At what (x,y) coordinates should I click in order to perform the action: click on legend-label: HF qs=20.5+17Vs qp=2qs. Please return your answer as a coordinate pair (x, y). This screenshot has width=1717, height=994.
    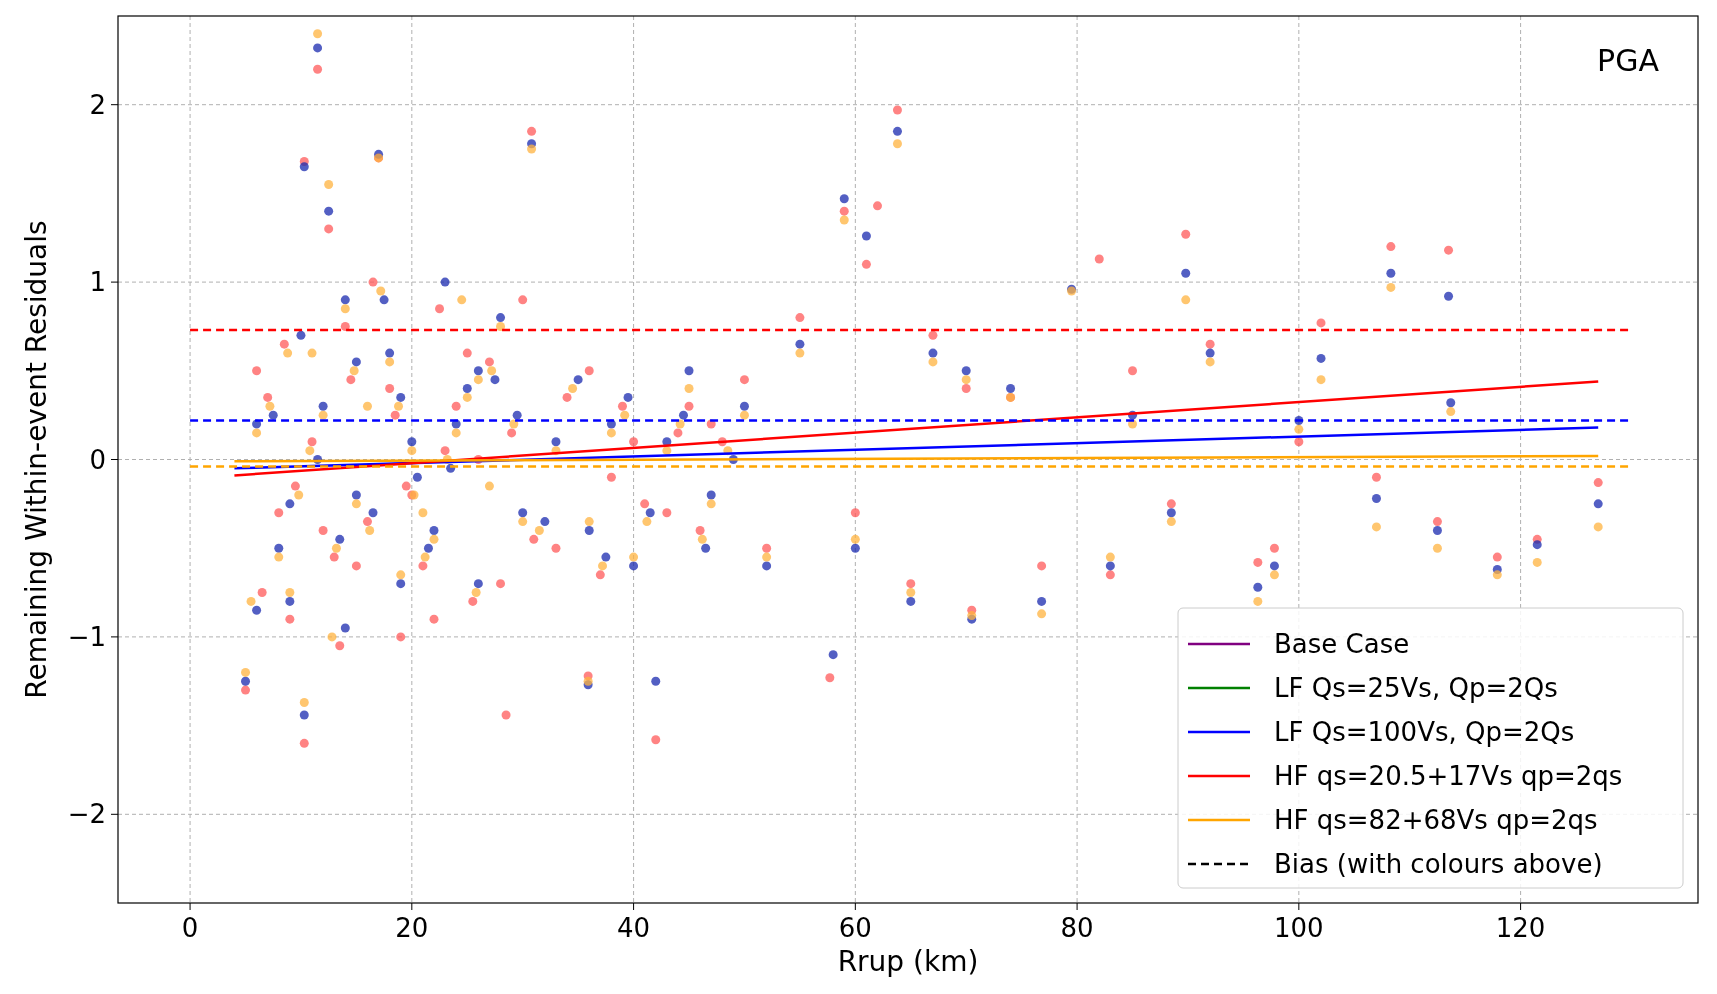
    Looking at the image, I should click on (1448, 776).